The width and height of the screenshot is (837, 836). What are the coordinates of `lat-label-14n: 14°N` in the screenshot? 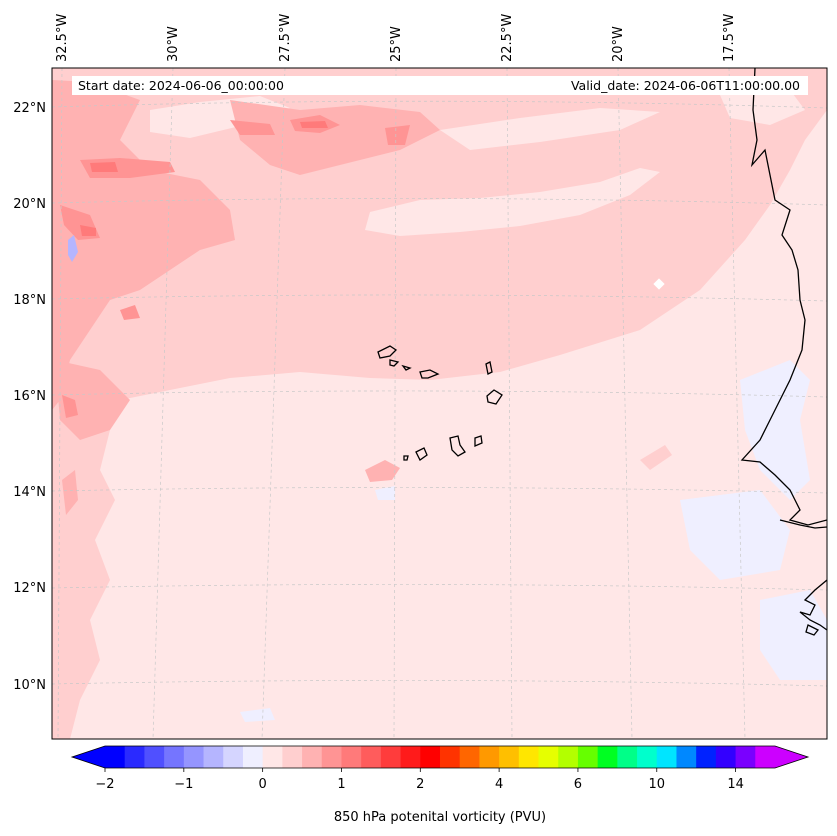 It's located at (29, 492).